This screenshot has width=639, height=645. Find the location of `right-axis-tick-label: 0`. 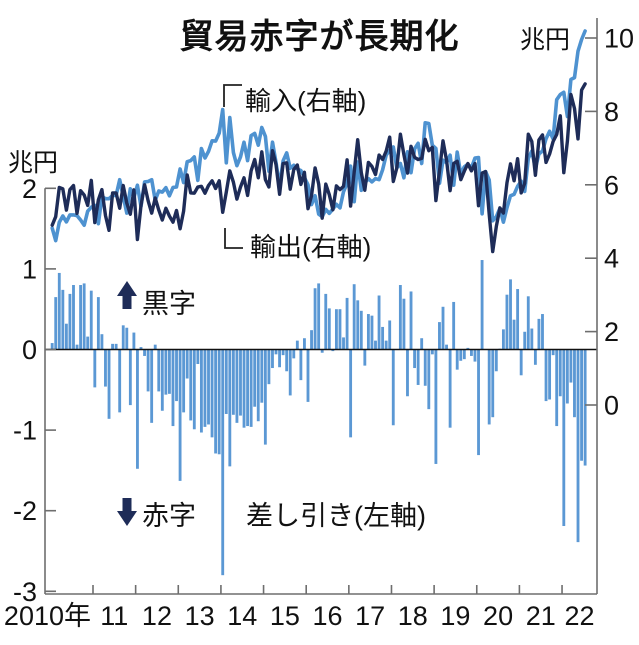

right-axis-tick-label: 0 is located at coordinates (611, 406).